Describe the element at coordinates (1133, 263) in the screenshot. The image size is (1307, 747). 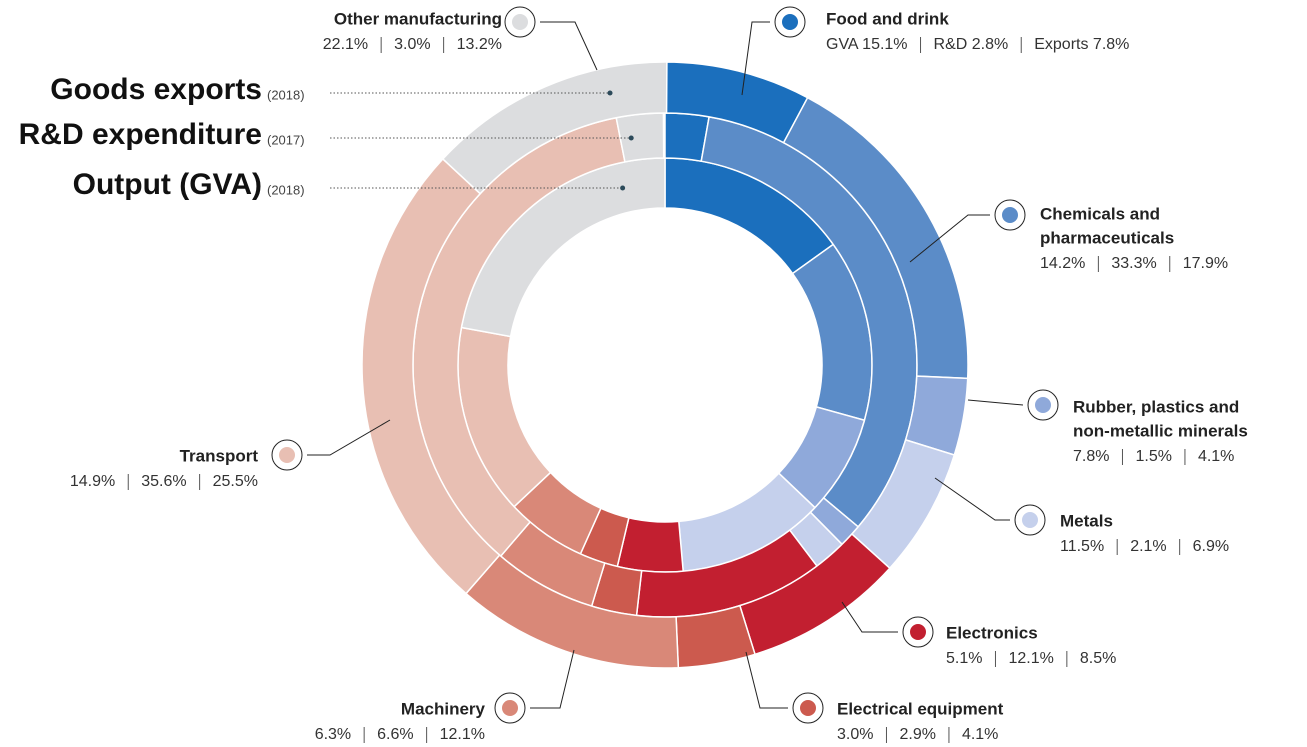
I see `value-label: 33.3%` at that location.